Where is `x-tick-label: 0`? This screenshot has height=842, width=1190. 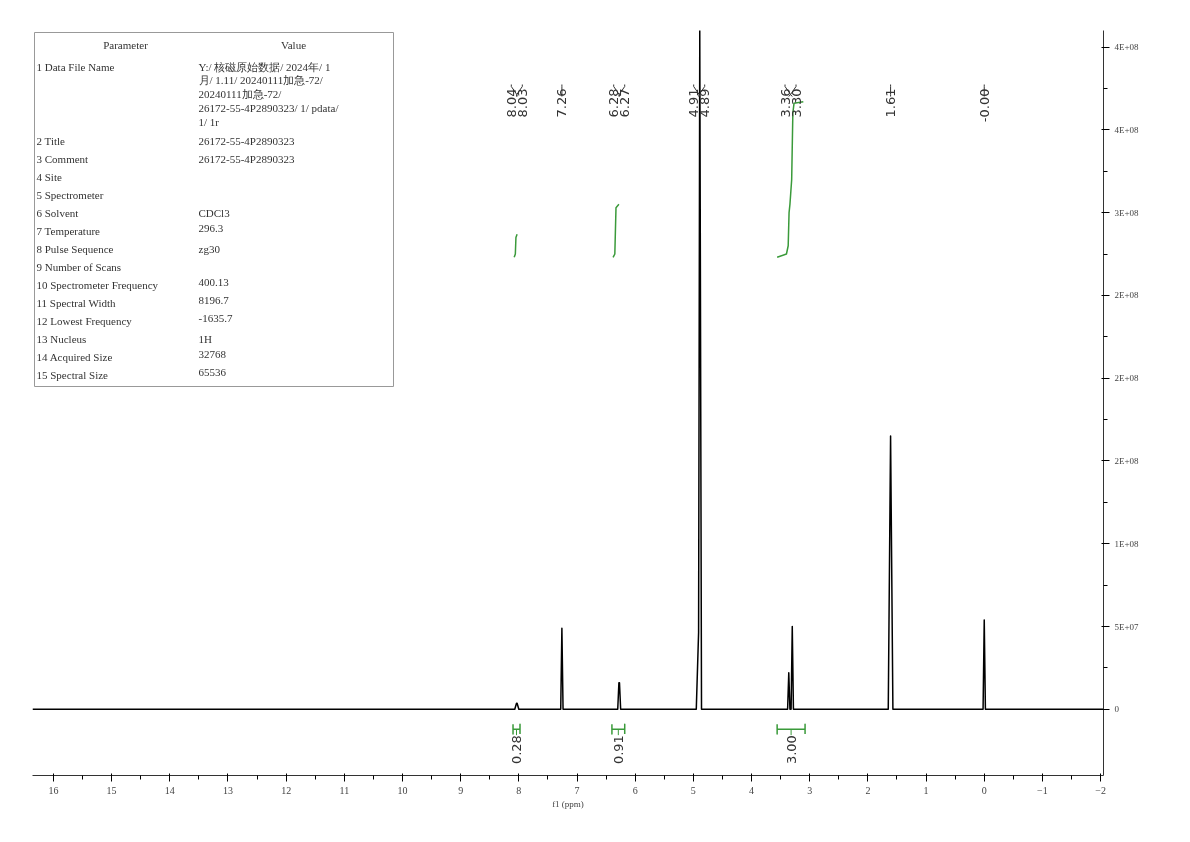
x-tick-label: 0 is located at coordinates (984, 790).